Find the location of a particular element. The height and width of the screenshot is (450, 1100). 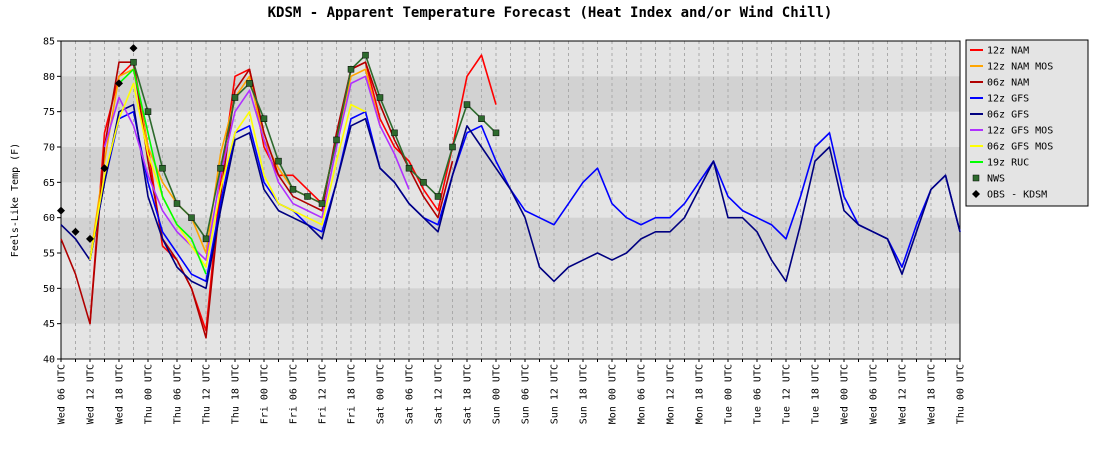

x-tick-label: Sun 00 UTC is located at coordinates (497, 394).